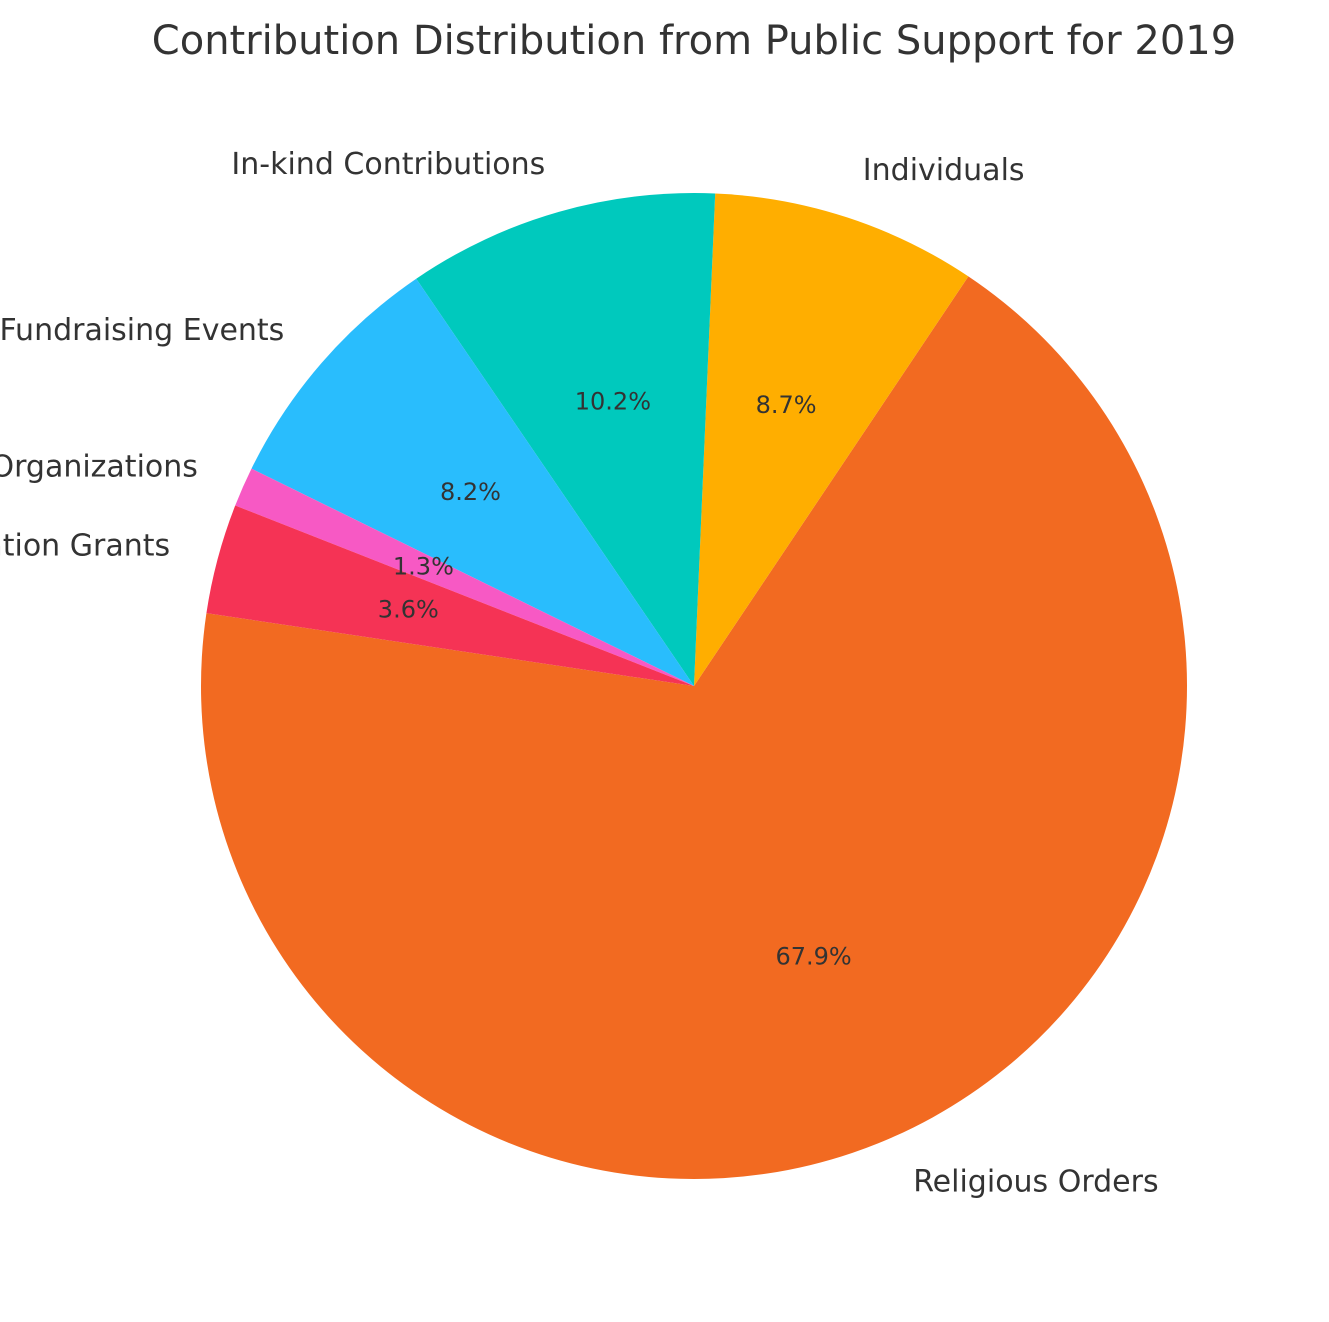  What do you see at coordinates (566, 440) in the screenshot?
I see `pie-slice-in-kind-contributions` at bounding box center [566, 440].